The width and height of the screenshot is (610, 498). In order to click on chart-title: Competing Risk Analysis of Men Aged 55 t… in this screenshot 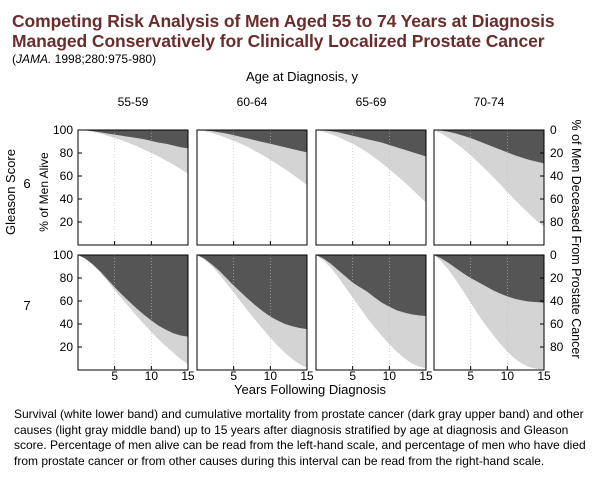, I will do `click(283, 31)`.